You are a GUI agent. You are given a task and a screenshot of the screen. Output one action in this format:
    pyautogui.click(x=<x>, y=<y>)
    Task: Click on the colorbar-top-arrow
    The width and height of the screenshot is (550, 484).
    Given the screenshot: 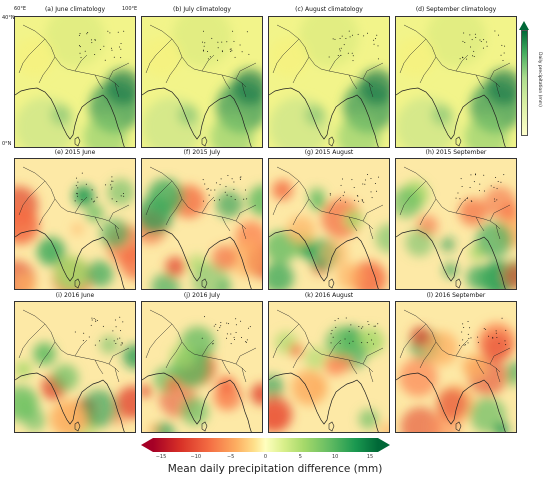 What is the action you would take?
    pyautogui.click(x=524, y=25)
    